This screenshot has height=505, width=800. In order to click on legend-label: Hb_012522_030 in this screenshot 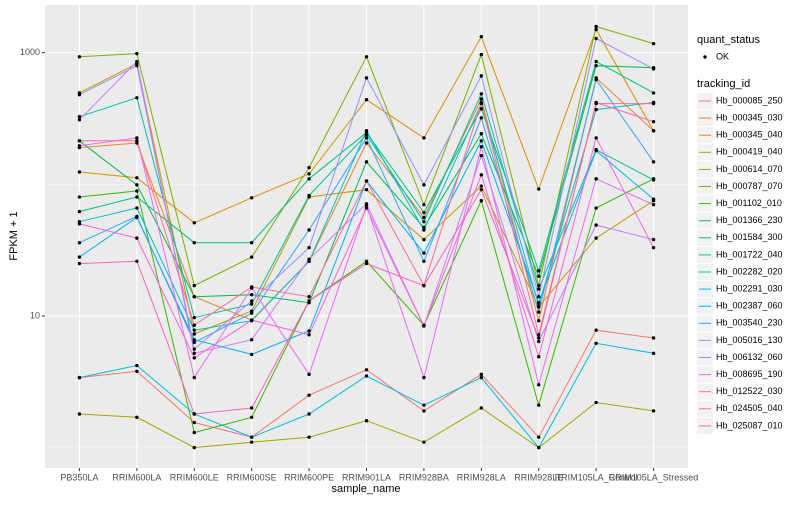, I will do `click(749, 391)`.